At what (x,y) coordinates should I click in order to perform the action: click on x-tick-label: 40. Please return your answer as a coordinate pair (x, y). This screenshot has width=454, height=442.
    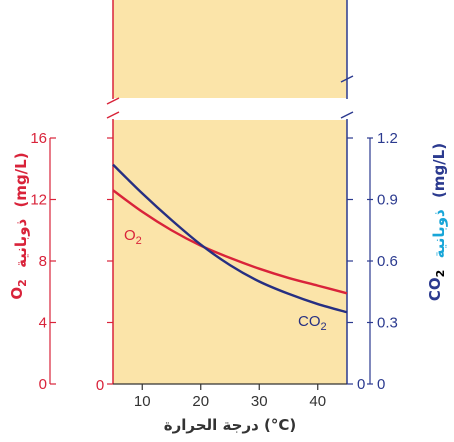
    Looking at the image, I should click on (317, 401).